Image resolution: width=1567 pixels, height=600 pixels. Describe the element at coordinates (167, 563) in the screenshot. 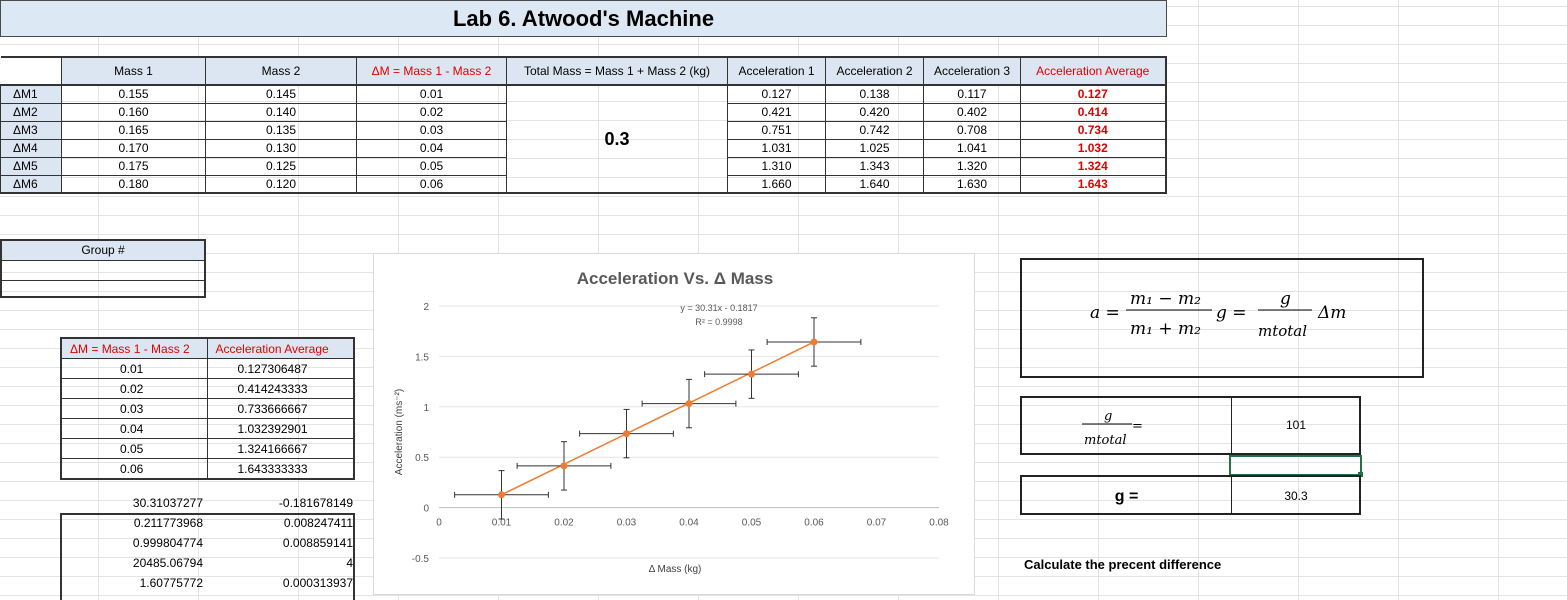

I see `linest-col1-cell: 20485.06794` at that location.